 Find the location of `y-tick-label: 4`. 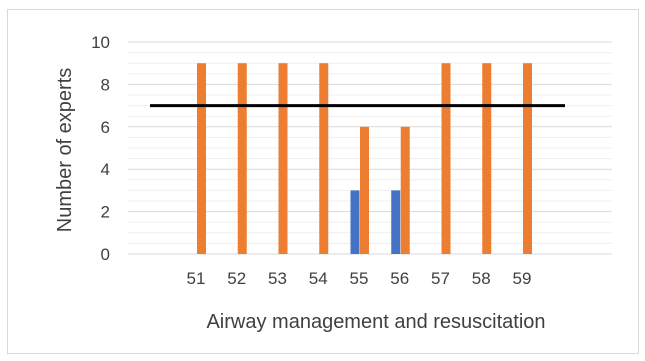

y-tick-label: 4 is located at coordinates (105, 169).